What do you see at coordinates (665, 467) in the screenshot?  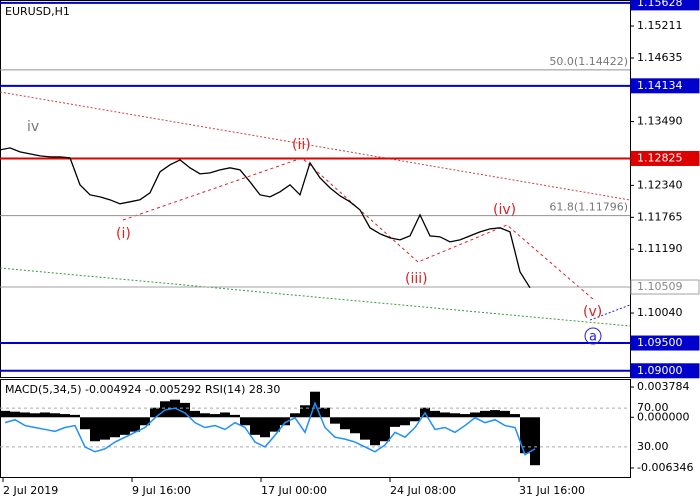 I see `y-tick-label: -0.006346` at bounding box center [665, 467].